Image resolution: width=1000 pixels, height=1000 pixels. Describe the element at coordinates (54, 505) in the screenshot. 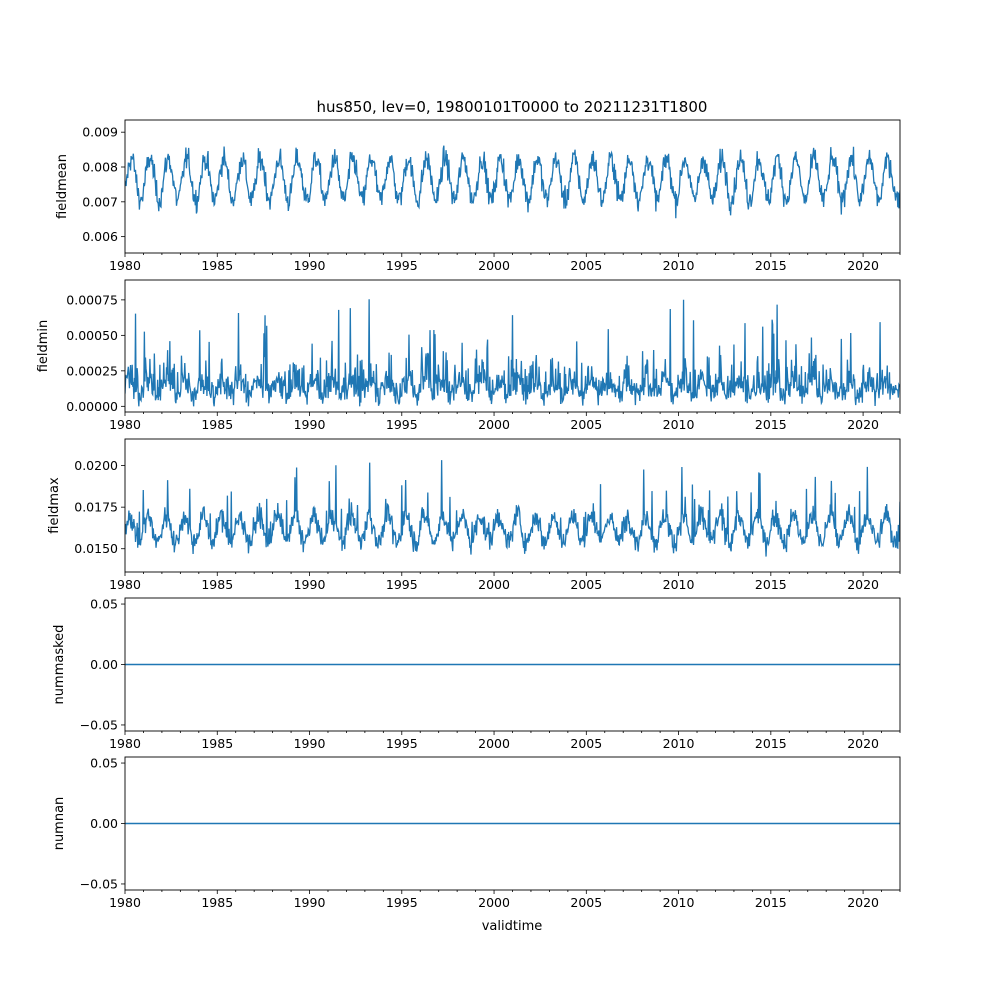

I see `y-axis-label: fieldmax` at that location.